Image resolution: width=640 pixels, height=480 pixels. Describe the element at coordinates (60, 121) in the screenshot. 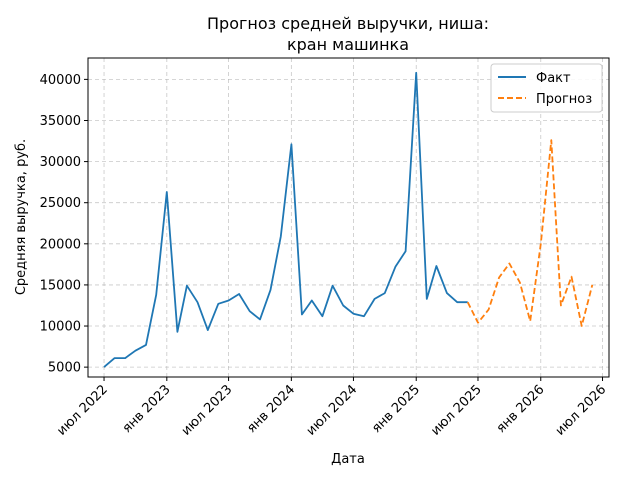

I see `y-tick-label: 35000` at that location.